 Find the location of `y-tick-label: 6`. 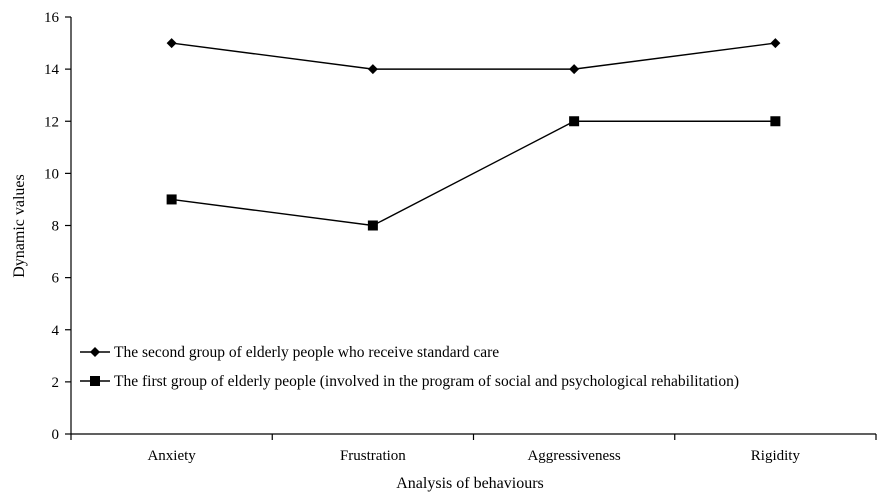

y-tick-label: 6 is located at coordinates (56, 279).